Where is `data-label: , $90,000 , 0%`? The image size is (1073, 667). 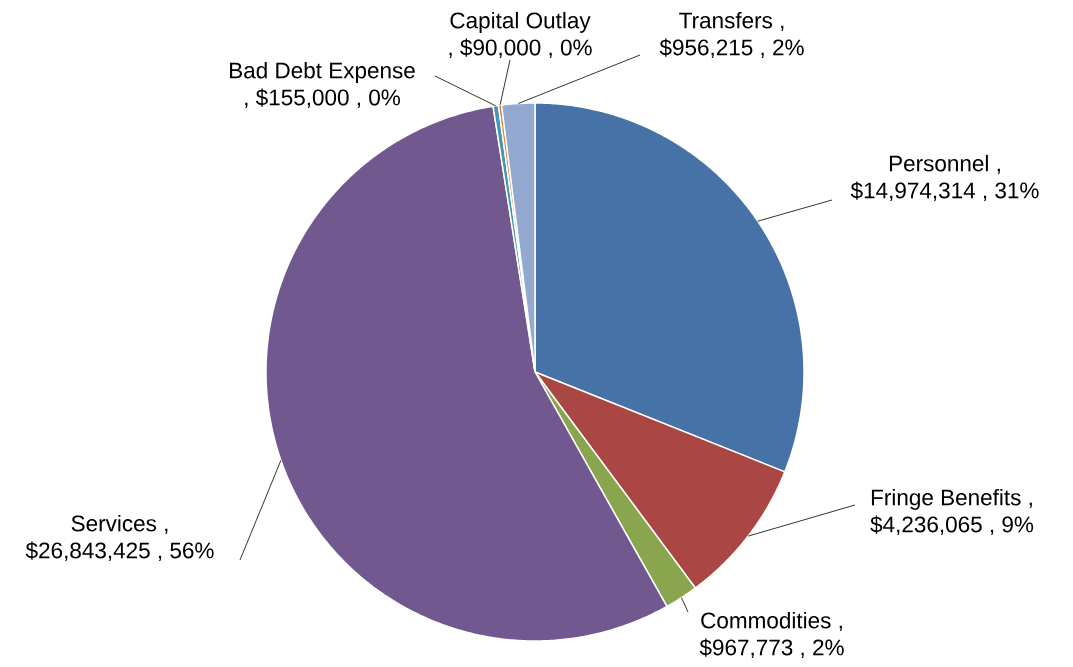 data-label: , $90,000 , 0% is located at coordinates (520, 48).